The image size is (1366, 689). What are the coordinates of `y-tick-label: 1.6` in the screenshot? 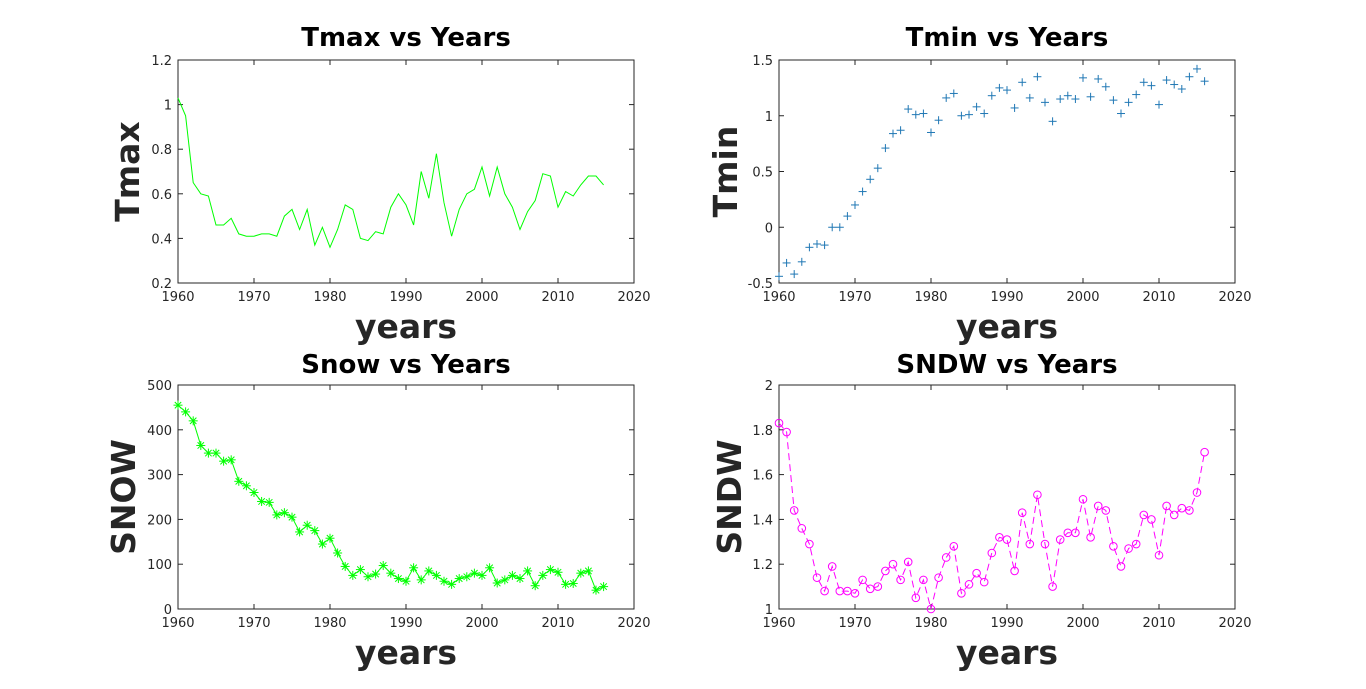 It's located at (762, 476).